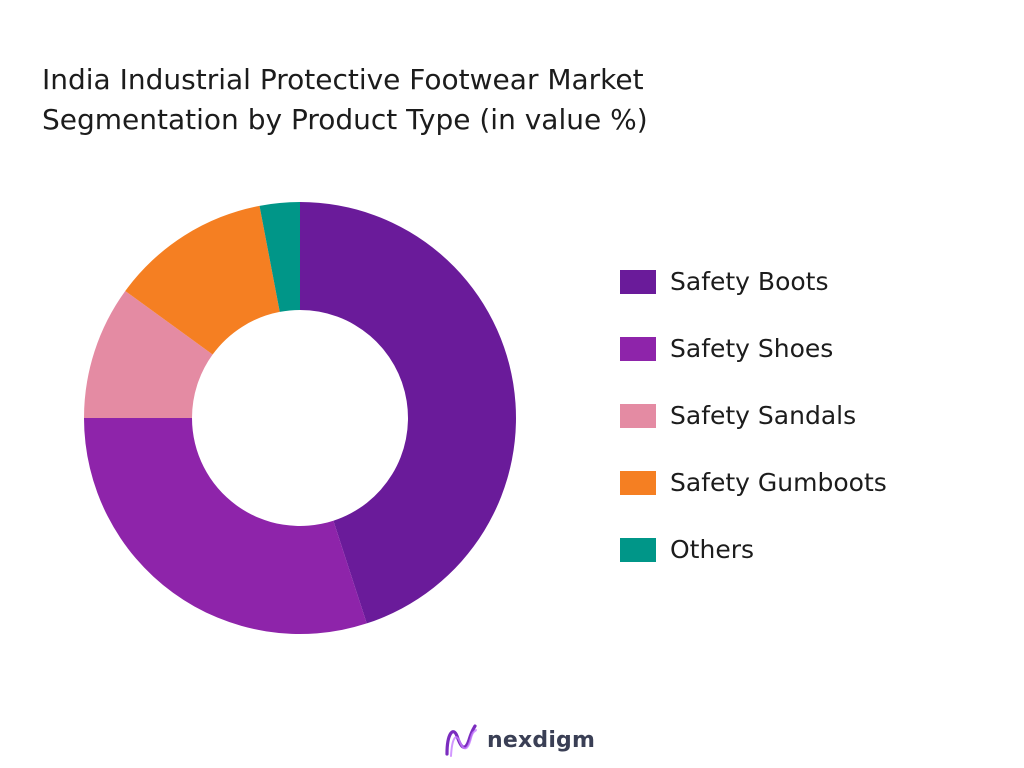  What do you see at coordinates (541, 740) in the screenshot?
I see `brand-name: nexdigm` at bounding box center [541, 740].